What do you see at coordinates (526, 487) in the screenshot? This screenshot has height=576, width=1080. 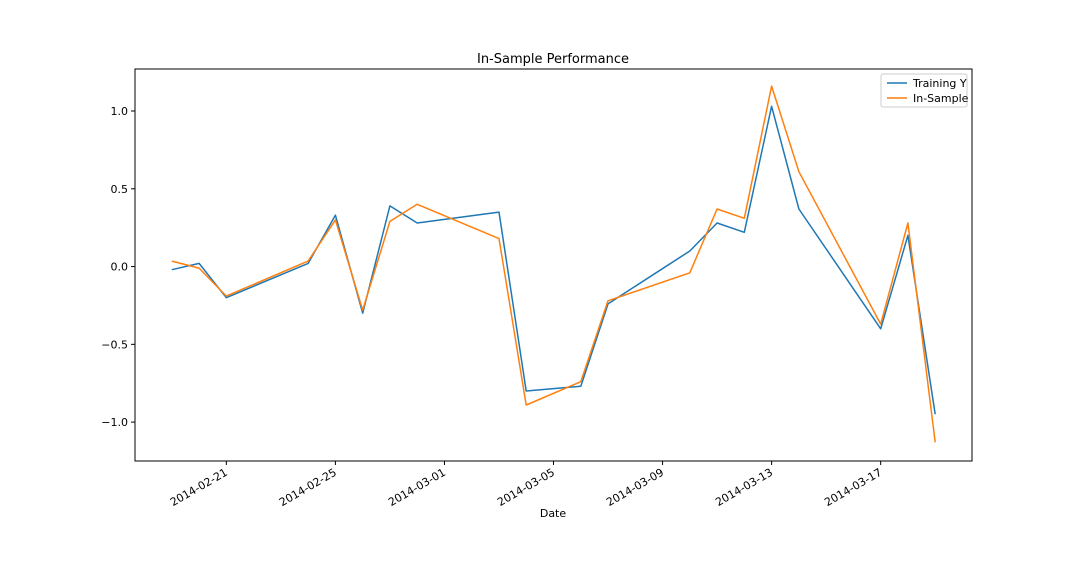 I see `x-tick-label: 2014-03-05` at bounding box center [526, 487].